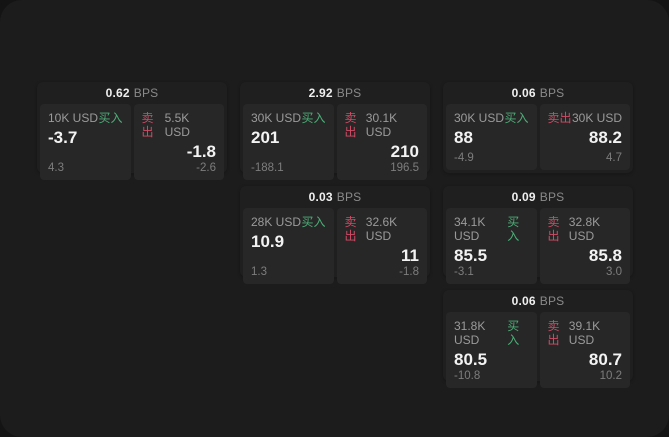  What do you see at coordinates (491, 137) in the screenshot?
I see `buy-panel: 30K USD 买入 88 -4.9` at bounding box center [491, 137].